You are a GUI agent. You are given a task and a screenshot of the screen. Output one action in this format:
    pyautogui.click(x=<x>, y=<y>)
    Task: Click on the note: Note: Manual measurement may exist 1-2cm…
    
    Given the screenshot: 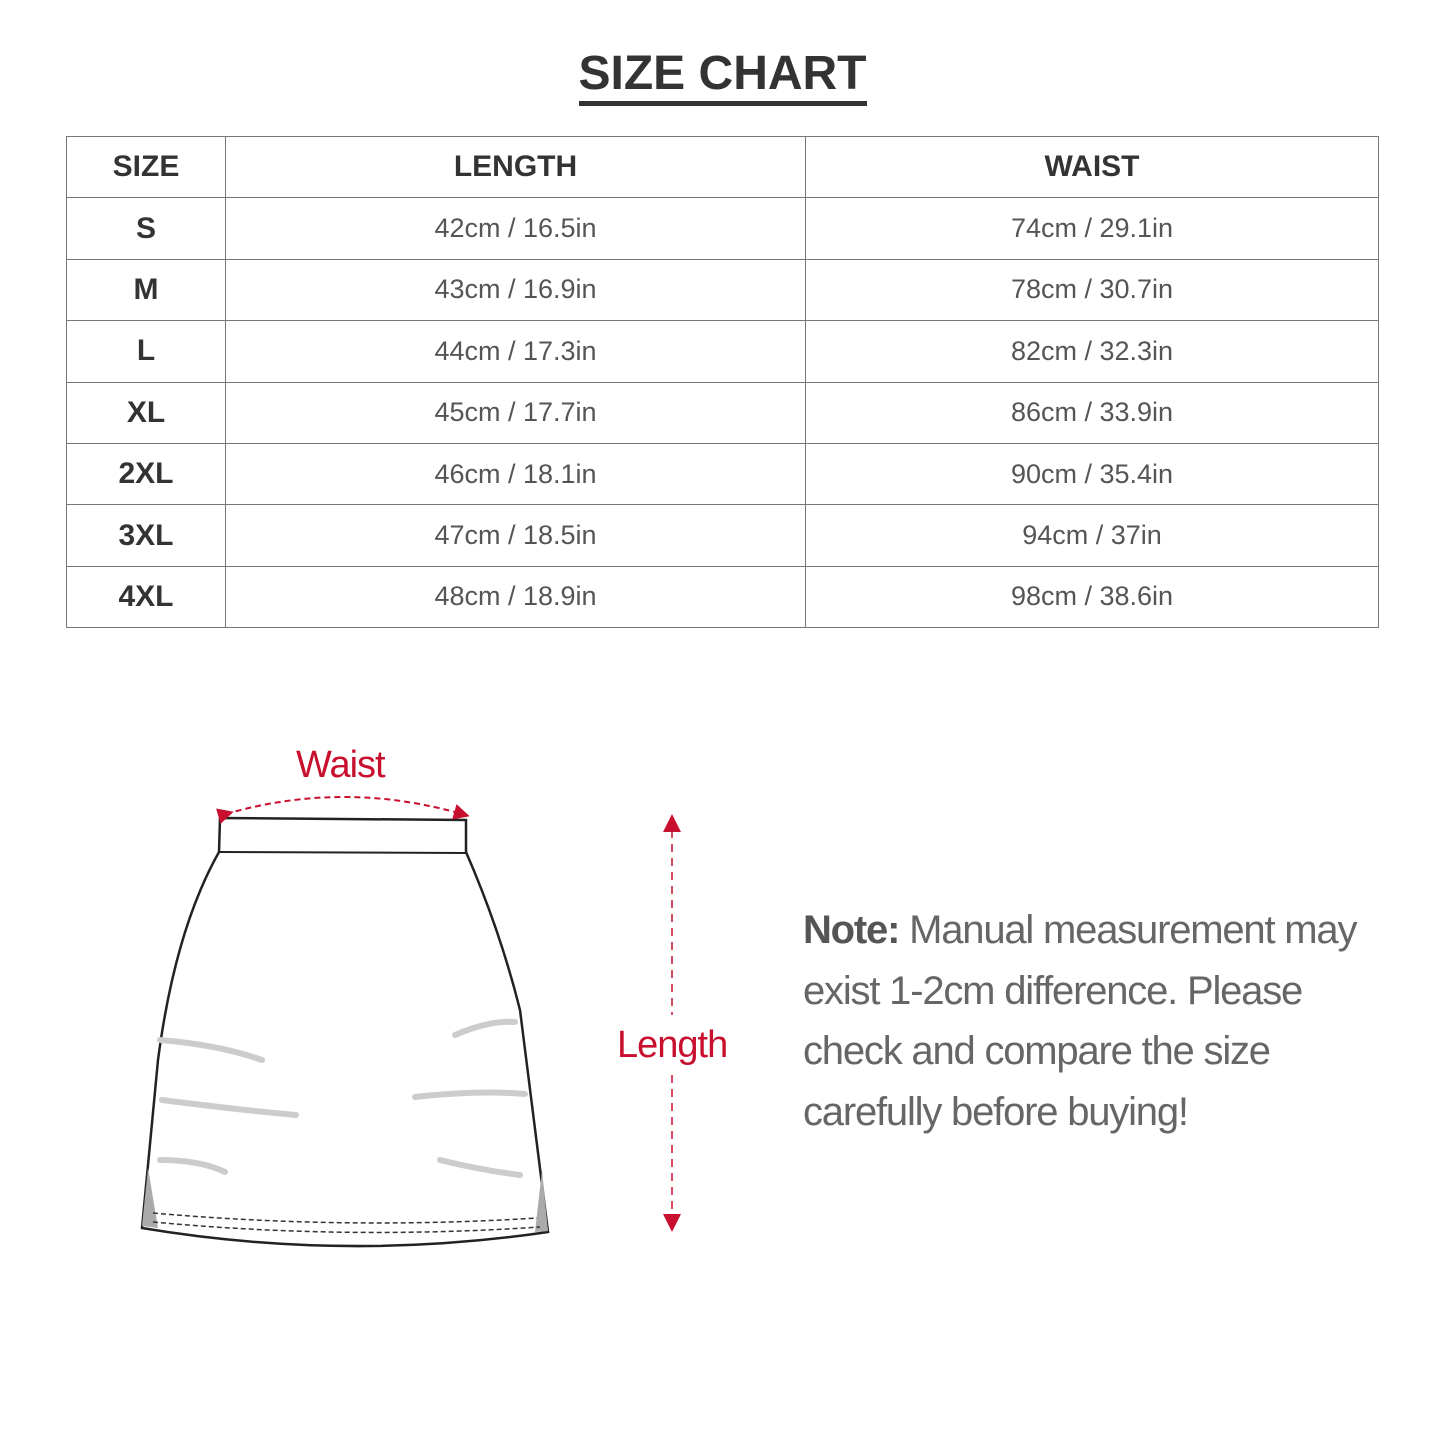 What is the action you would take?
    pyautogui.click(x=1093, y=1021)
    